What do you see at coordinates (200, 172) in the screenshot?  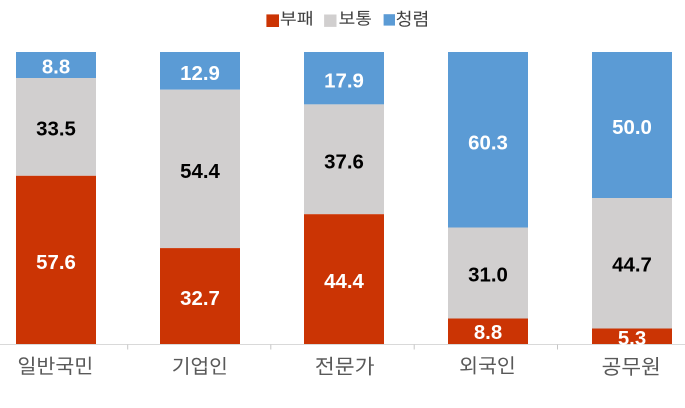 I see `svg-text: 54.4` at bounding box center [200, 172].